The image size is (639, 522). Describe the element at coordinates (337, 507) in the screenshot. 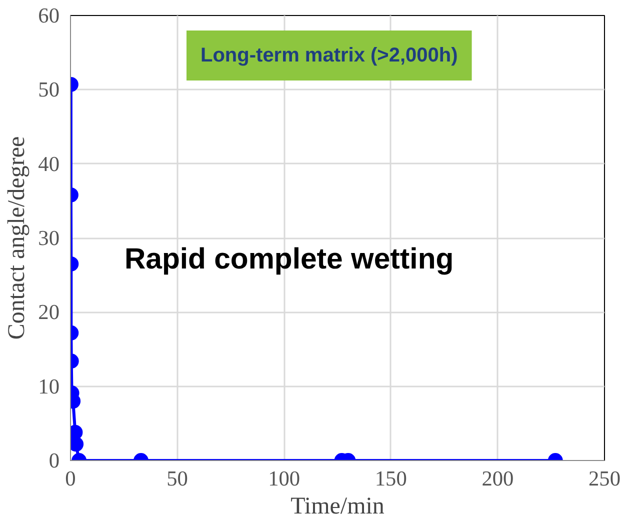

I see `x-axis-title: Time/min` at that location.